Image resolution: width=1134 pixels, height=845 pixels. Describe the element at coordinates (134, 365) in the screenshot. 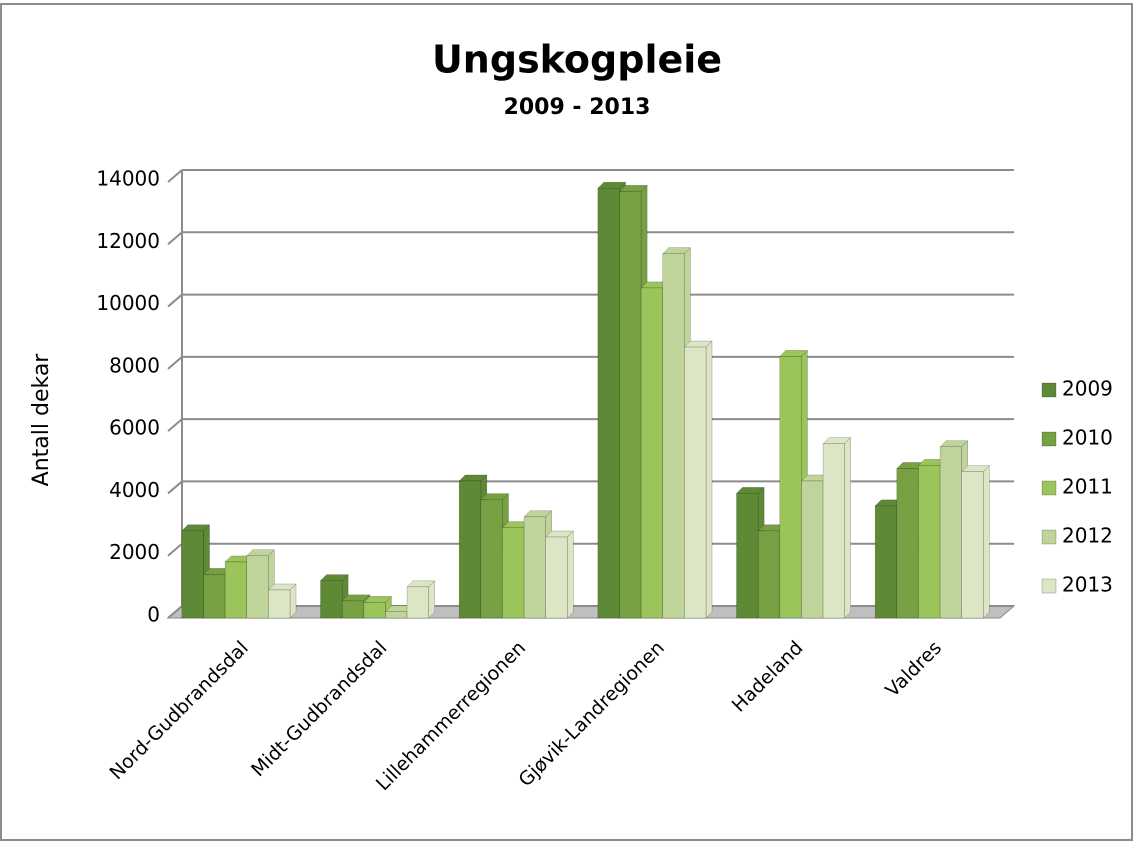

I see `y-tick-label: 8000` at that location.